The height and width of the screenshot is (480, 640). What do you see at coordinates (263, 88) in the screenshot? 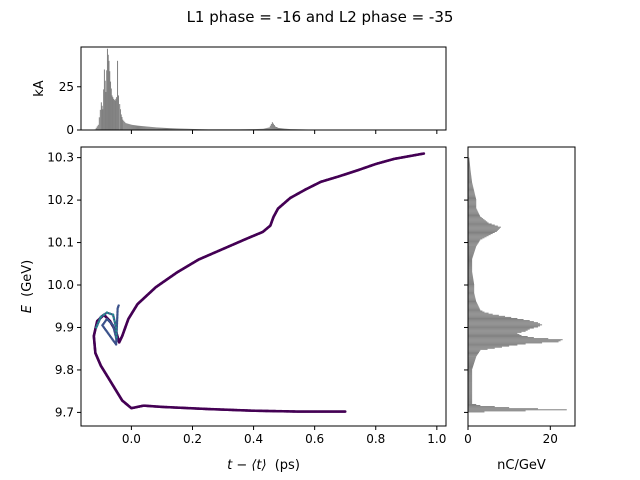
I see `top-histogram-frame` at bounding box center [263, 88].